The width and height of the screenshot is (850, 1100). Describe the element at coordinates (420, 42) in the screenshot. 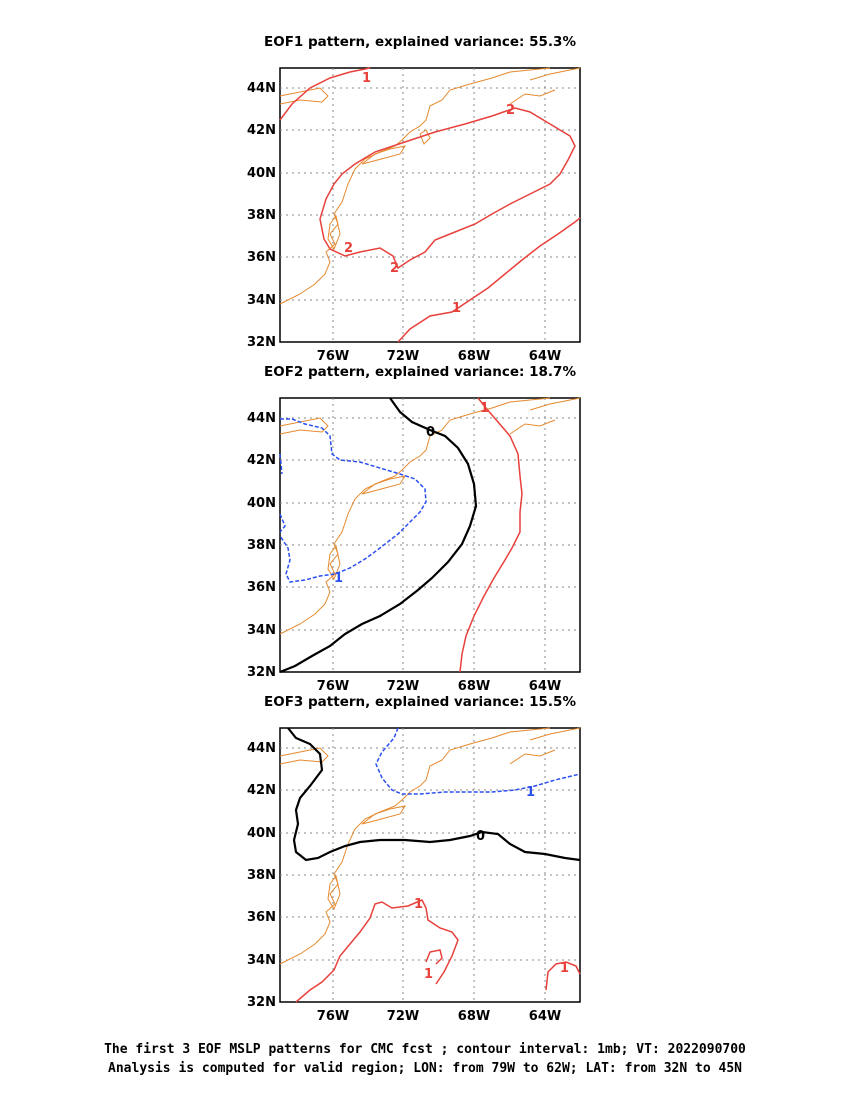

I see `eof1-title: EOF1 pattern, explained variance: 55.3%` at that location.